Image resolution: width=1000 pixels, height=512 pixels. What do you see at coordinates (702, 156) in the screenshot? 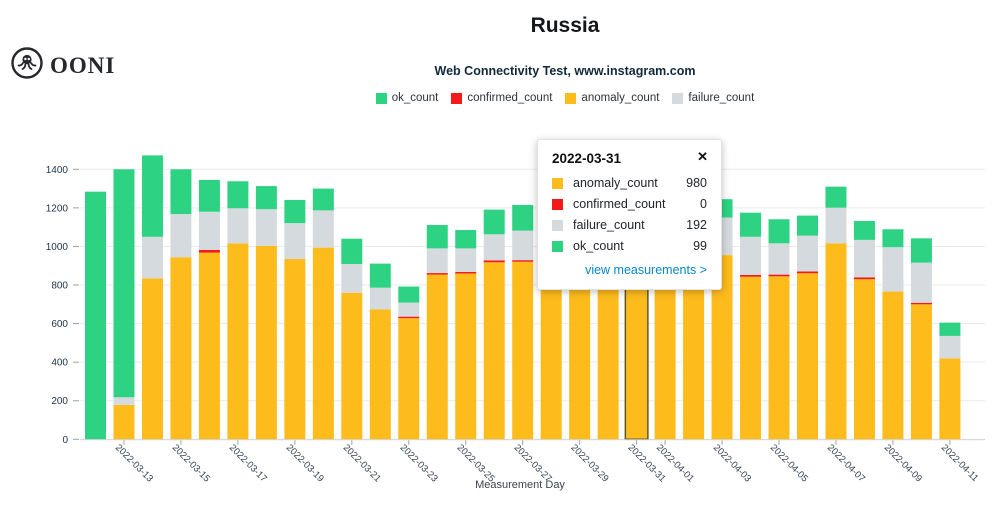
I see `close-icon: ✕` at bounding box center [702, 156].